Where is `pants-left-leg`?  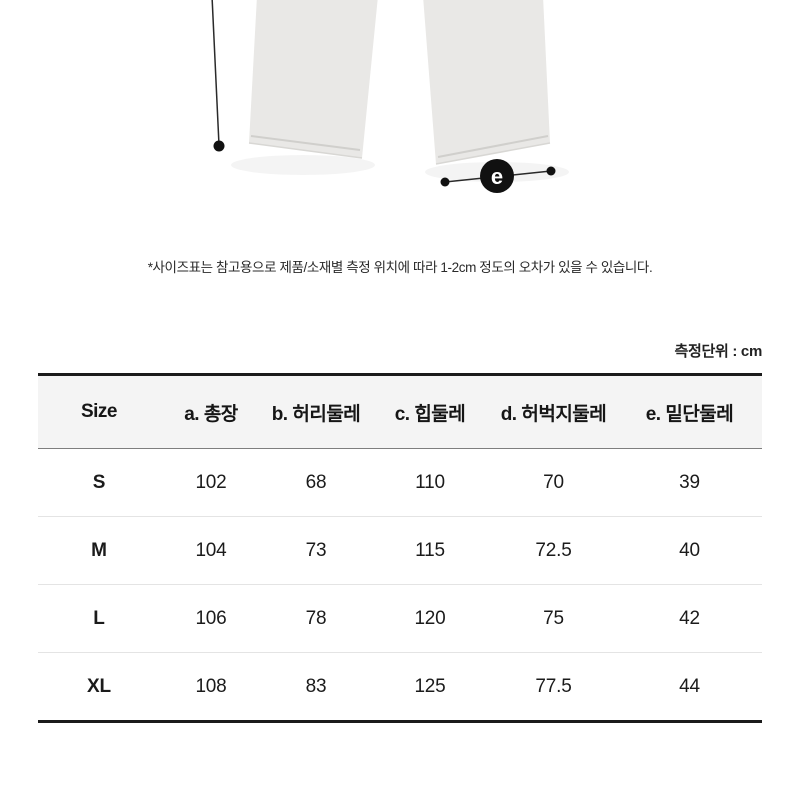
pants-left-leg is located at coordinates (313, 79).